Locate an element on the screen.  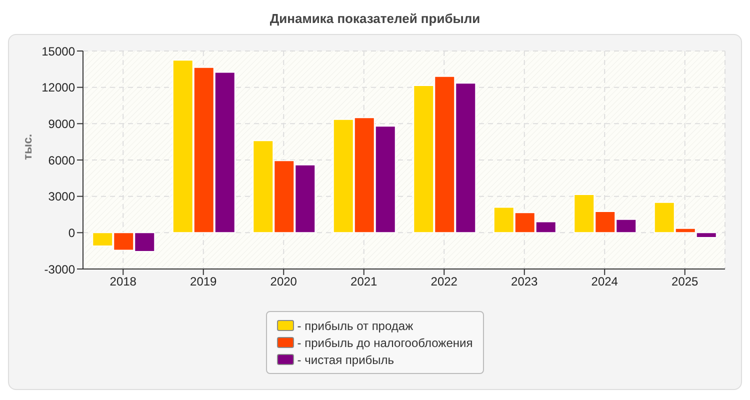
y-tick-label: 15000 is located at coordinates (59, 51).